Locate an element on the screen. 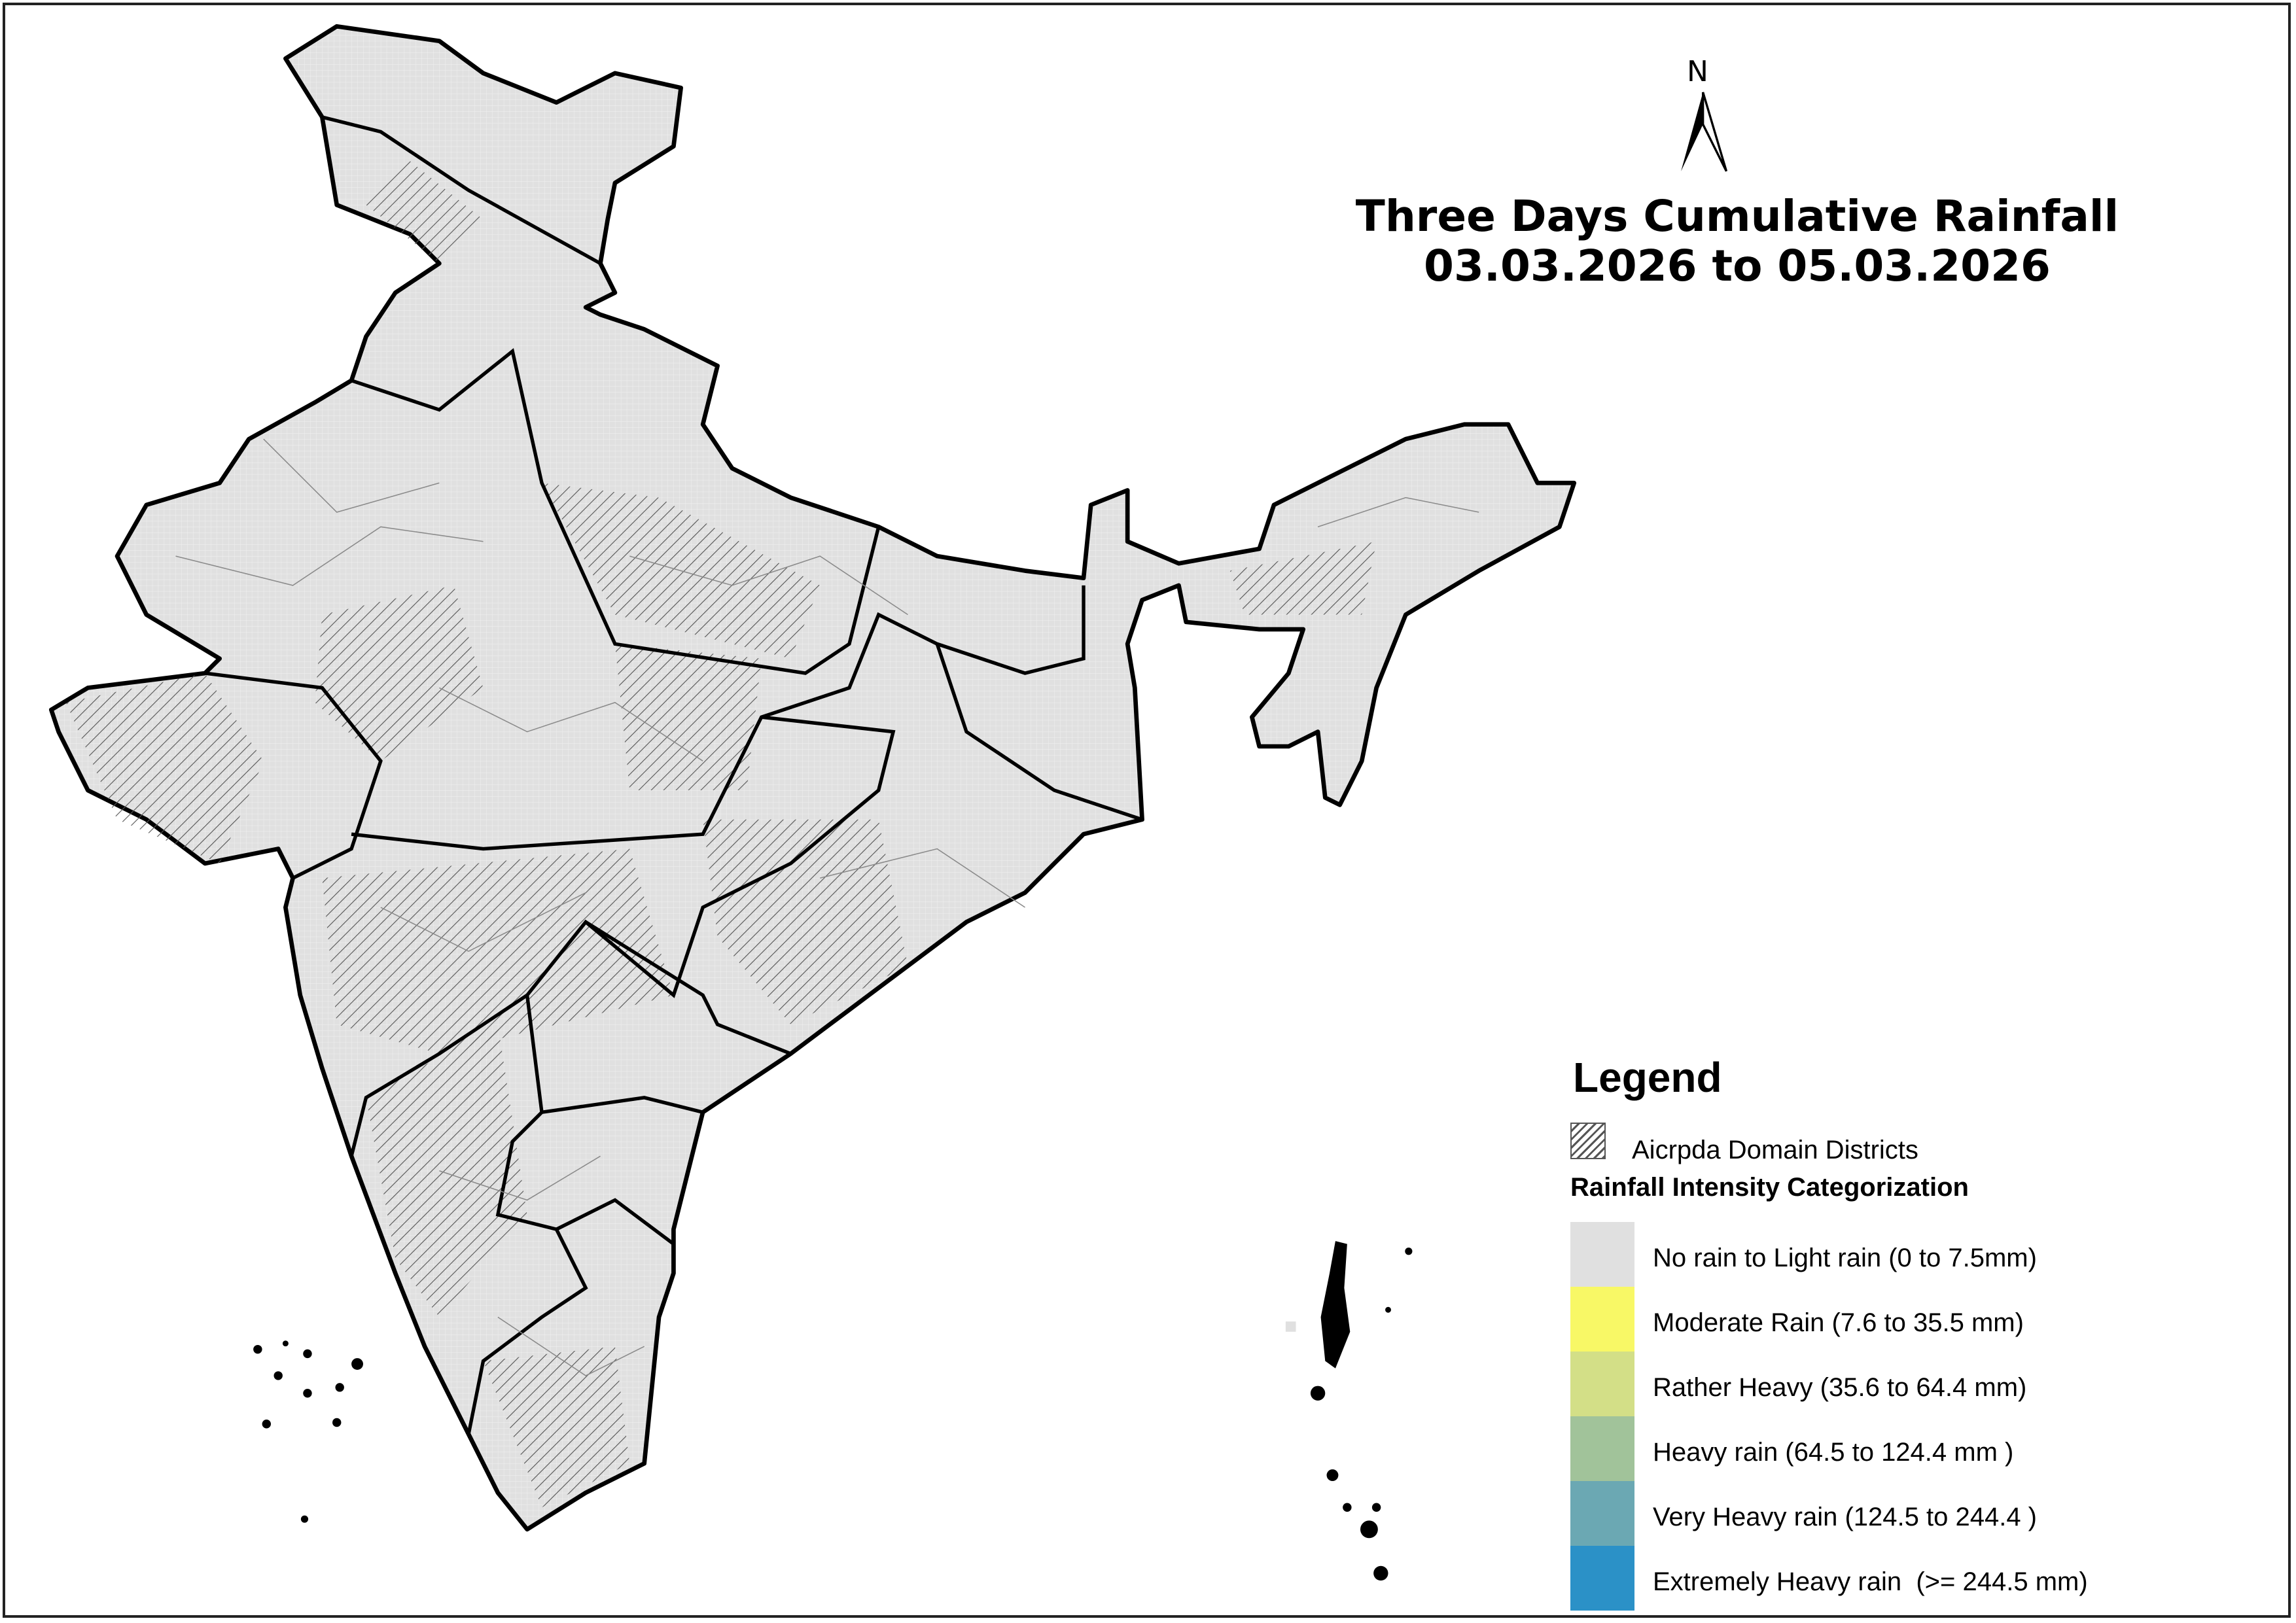  legend-item: Extremely Heavy rain (>= 244.5 mm) is located at coordinates (1829, 1578).